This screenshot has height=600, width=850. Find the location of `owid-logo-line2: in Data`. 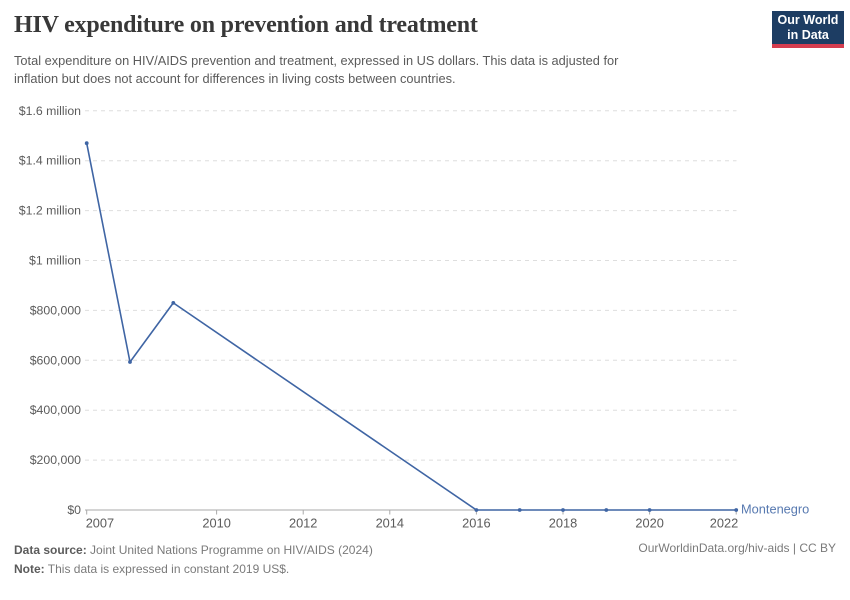

owid-logo-line2: in Data is located at coordinates (808, 34).